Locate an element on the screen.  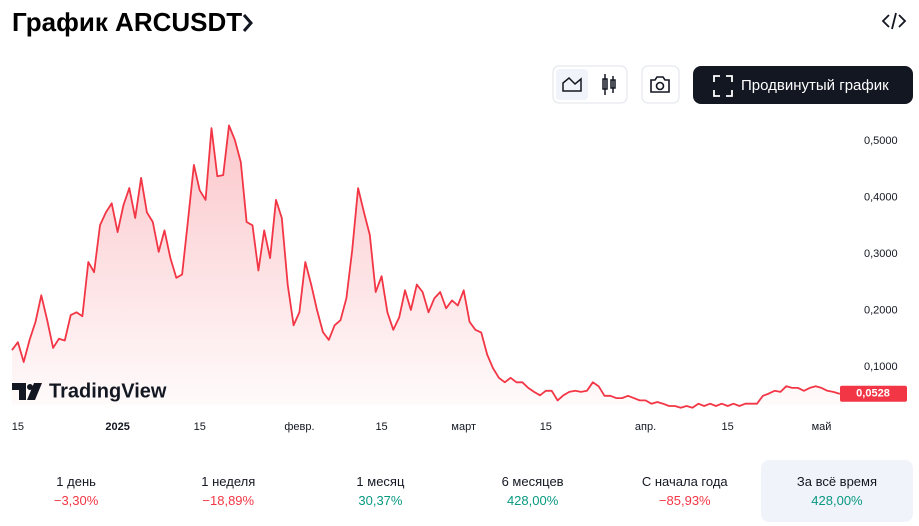
y-tick-label: 0,4000 is located at coordinates (881, 198).